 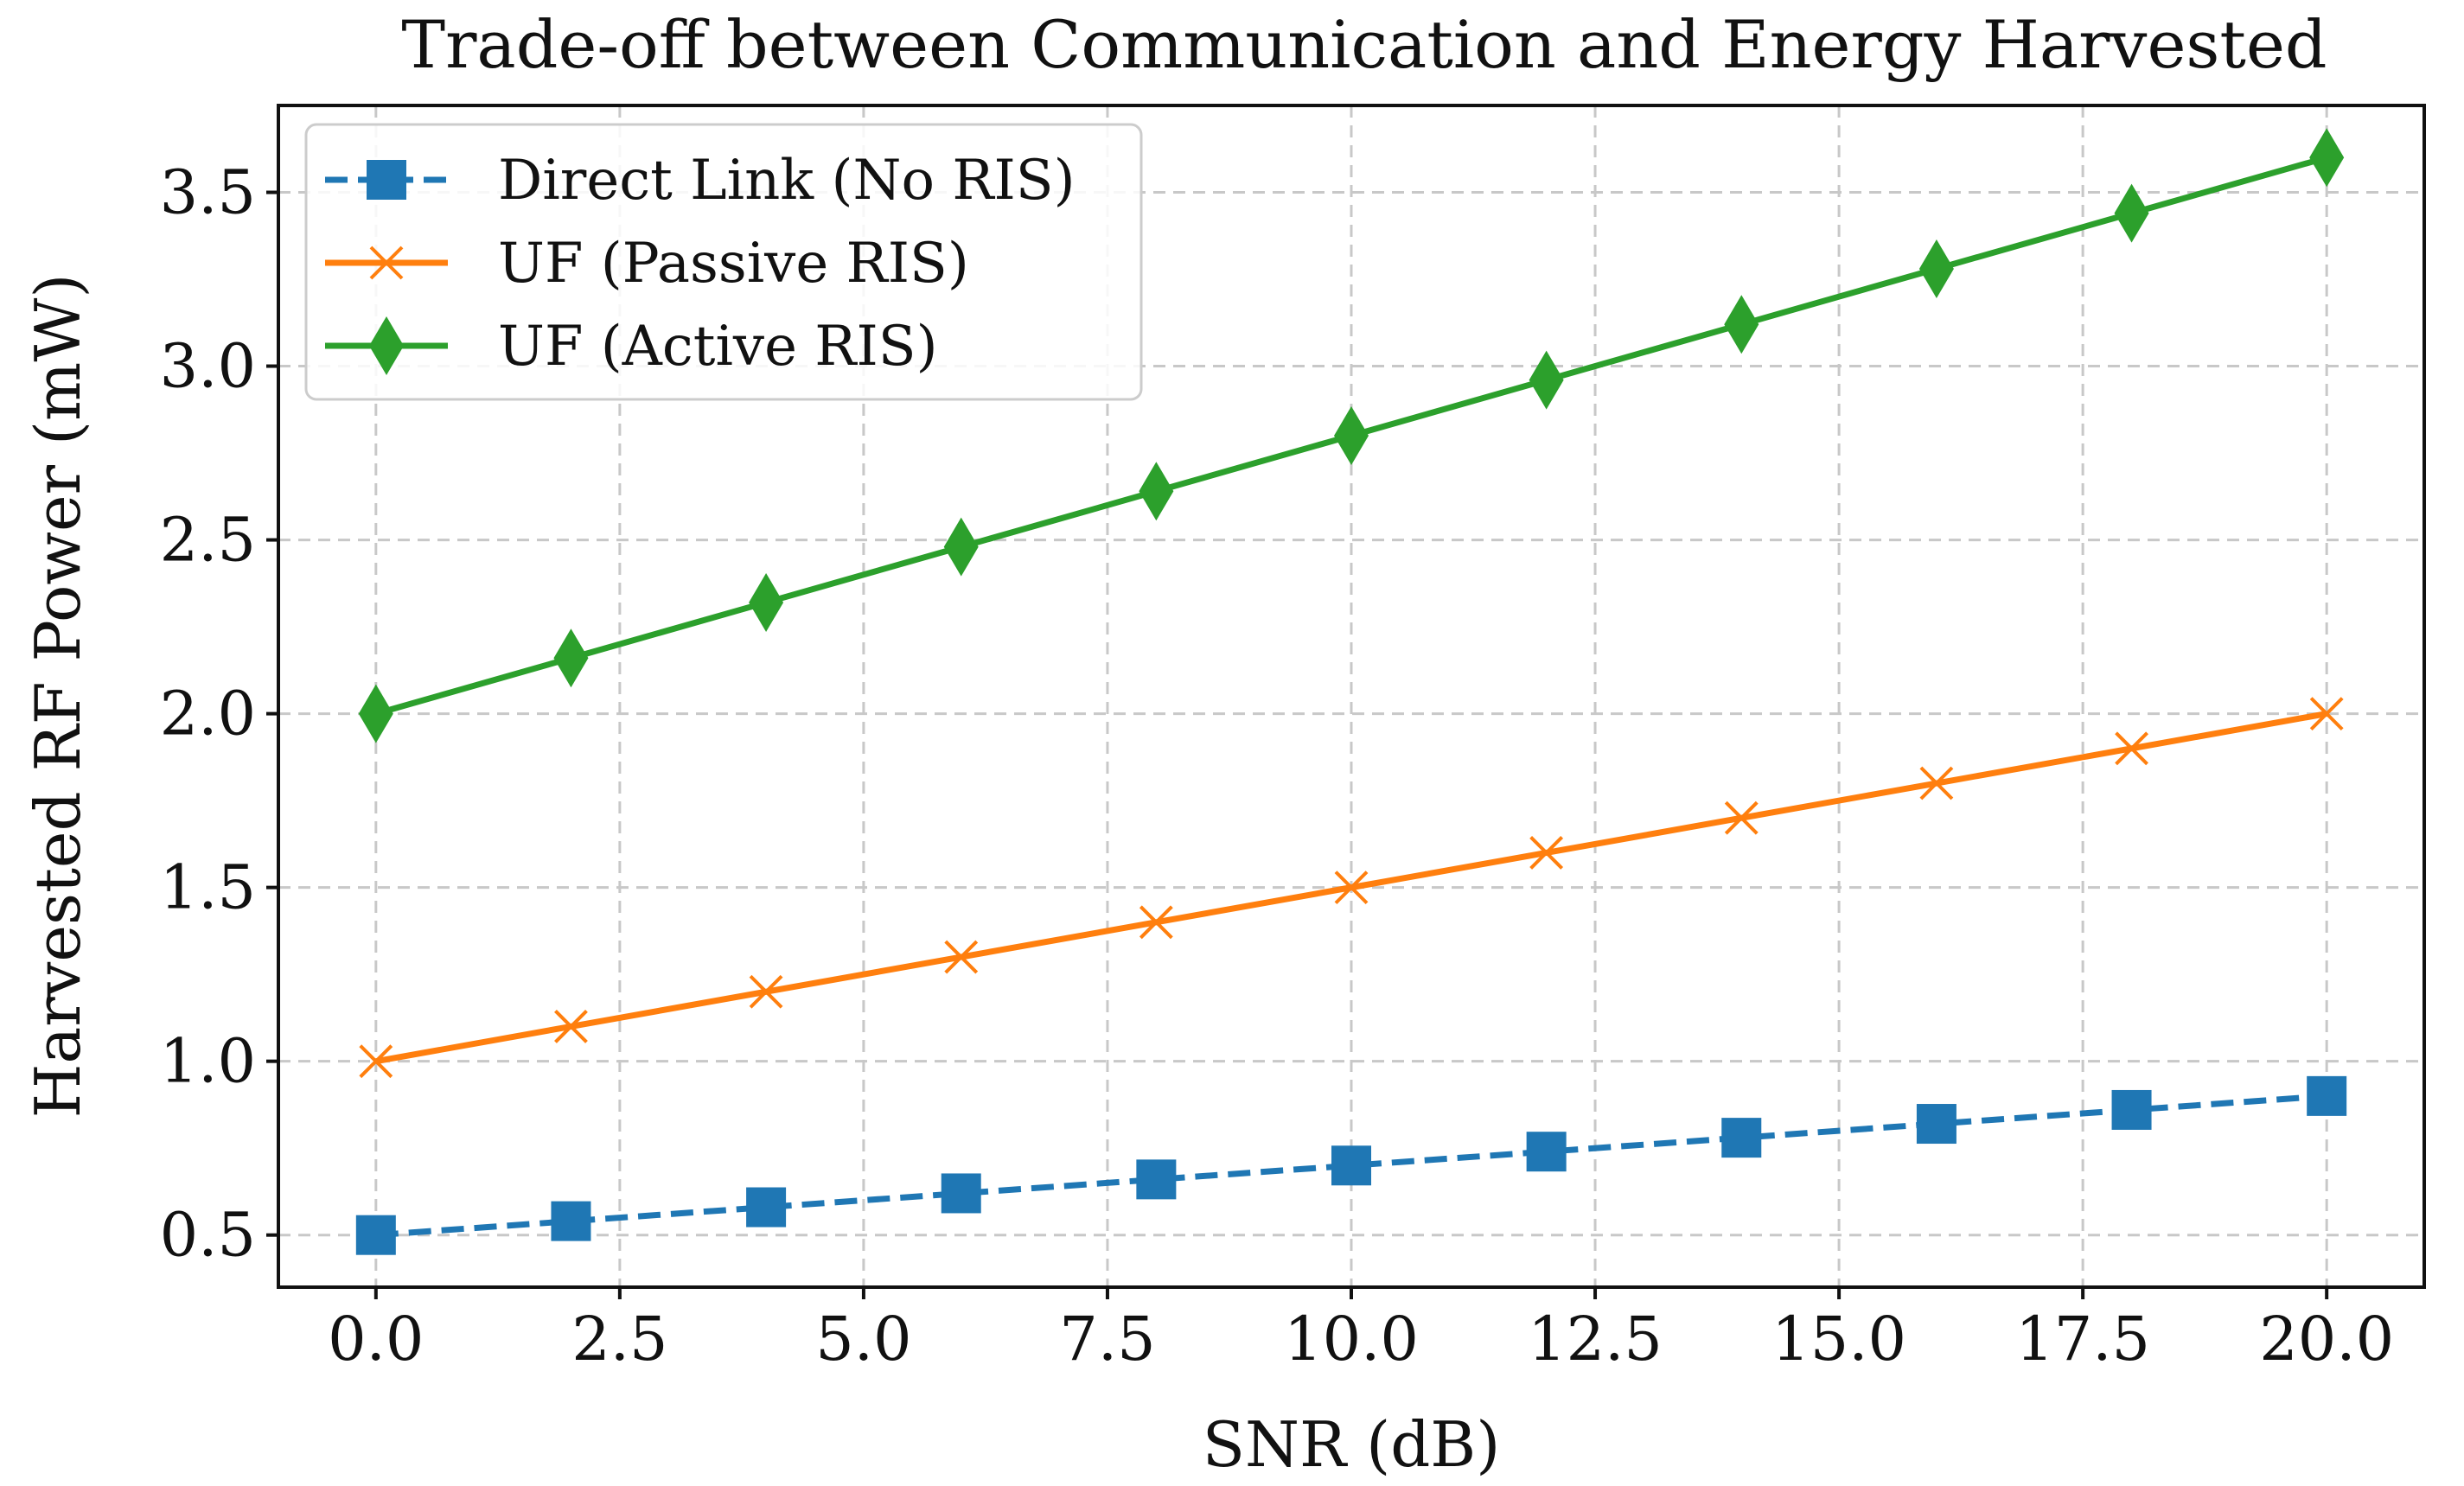 I want to click on y-tick-label: 2.0, so click(x=208, y=714).